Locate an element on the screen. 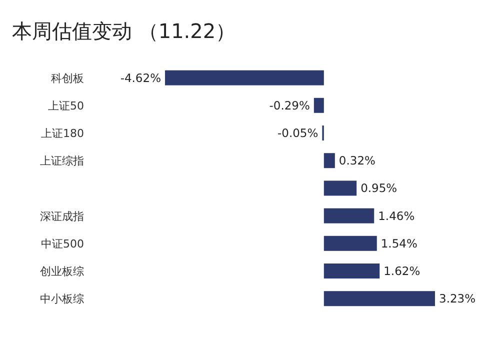 Image resolution: width=500 pixels, height=352 pixels. data-label: 1.46% is located at coordinates (396, 215).